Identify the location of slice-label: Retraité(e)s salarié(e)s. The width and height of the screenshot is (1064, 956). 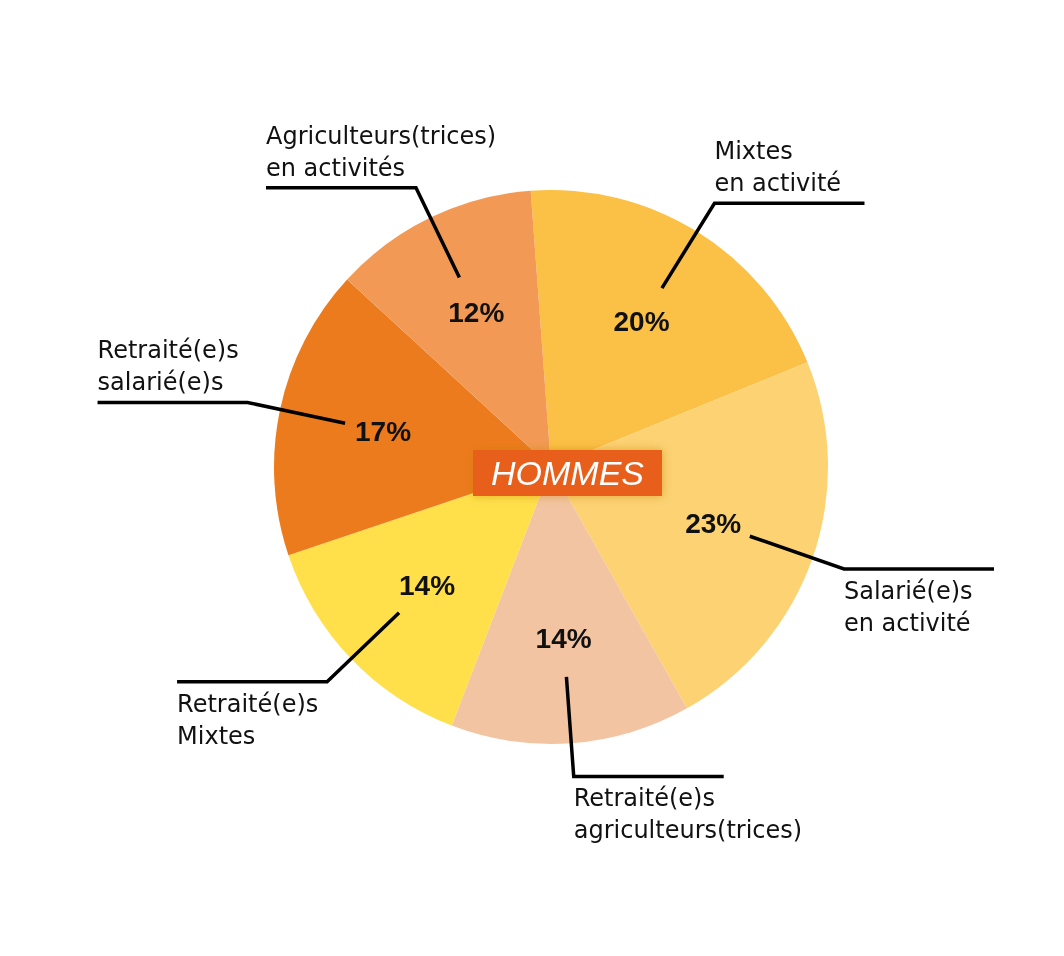
(168, 366).